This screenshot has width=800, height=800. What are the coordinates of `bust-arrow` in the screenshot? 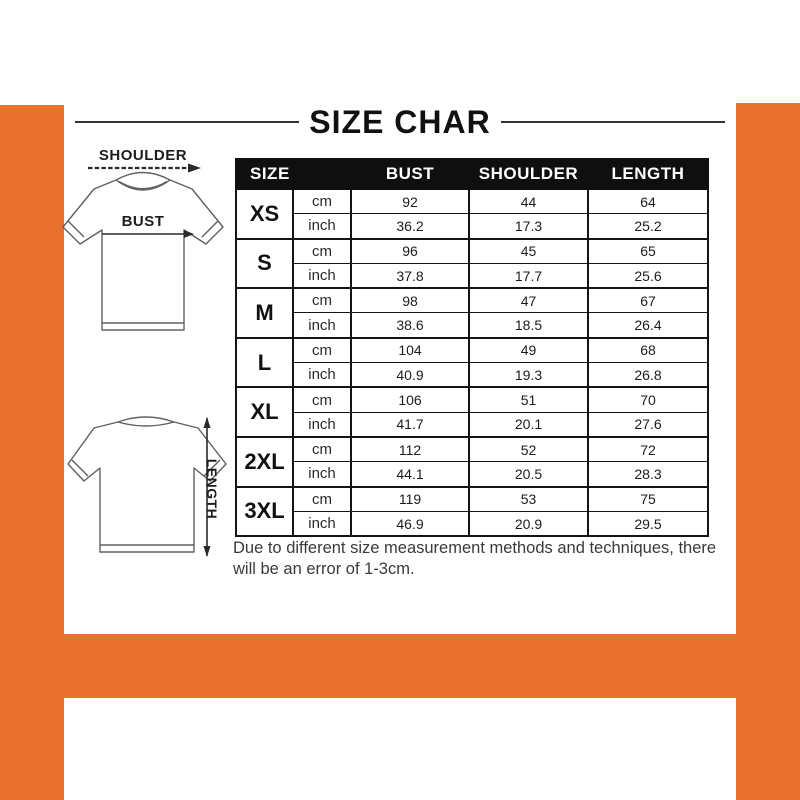 It's located at (148, 234).